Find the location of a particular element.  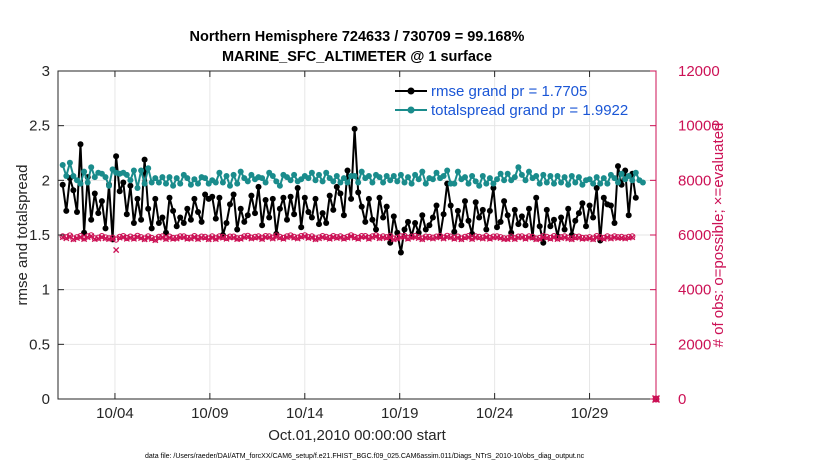

x-tick-label: 10/14 is located at coordinates (305, 413).